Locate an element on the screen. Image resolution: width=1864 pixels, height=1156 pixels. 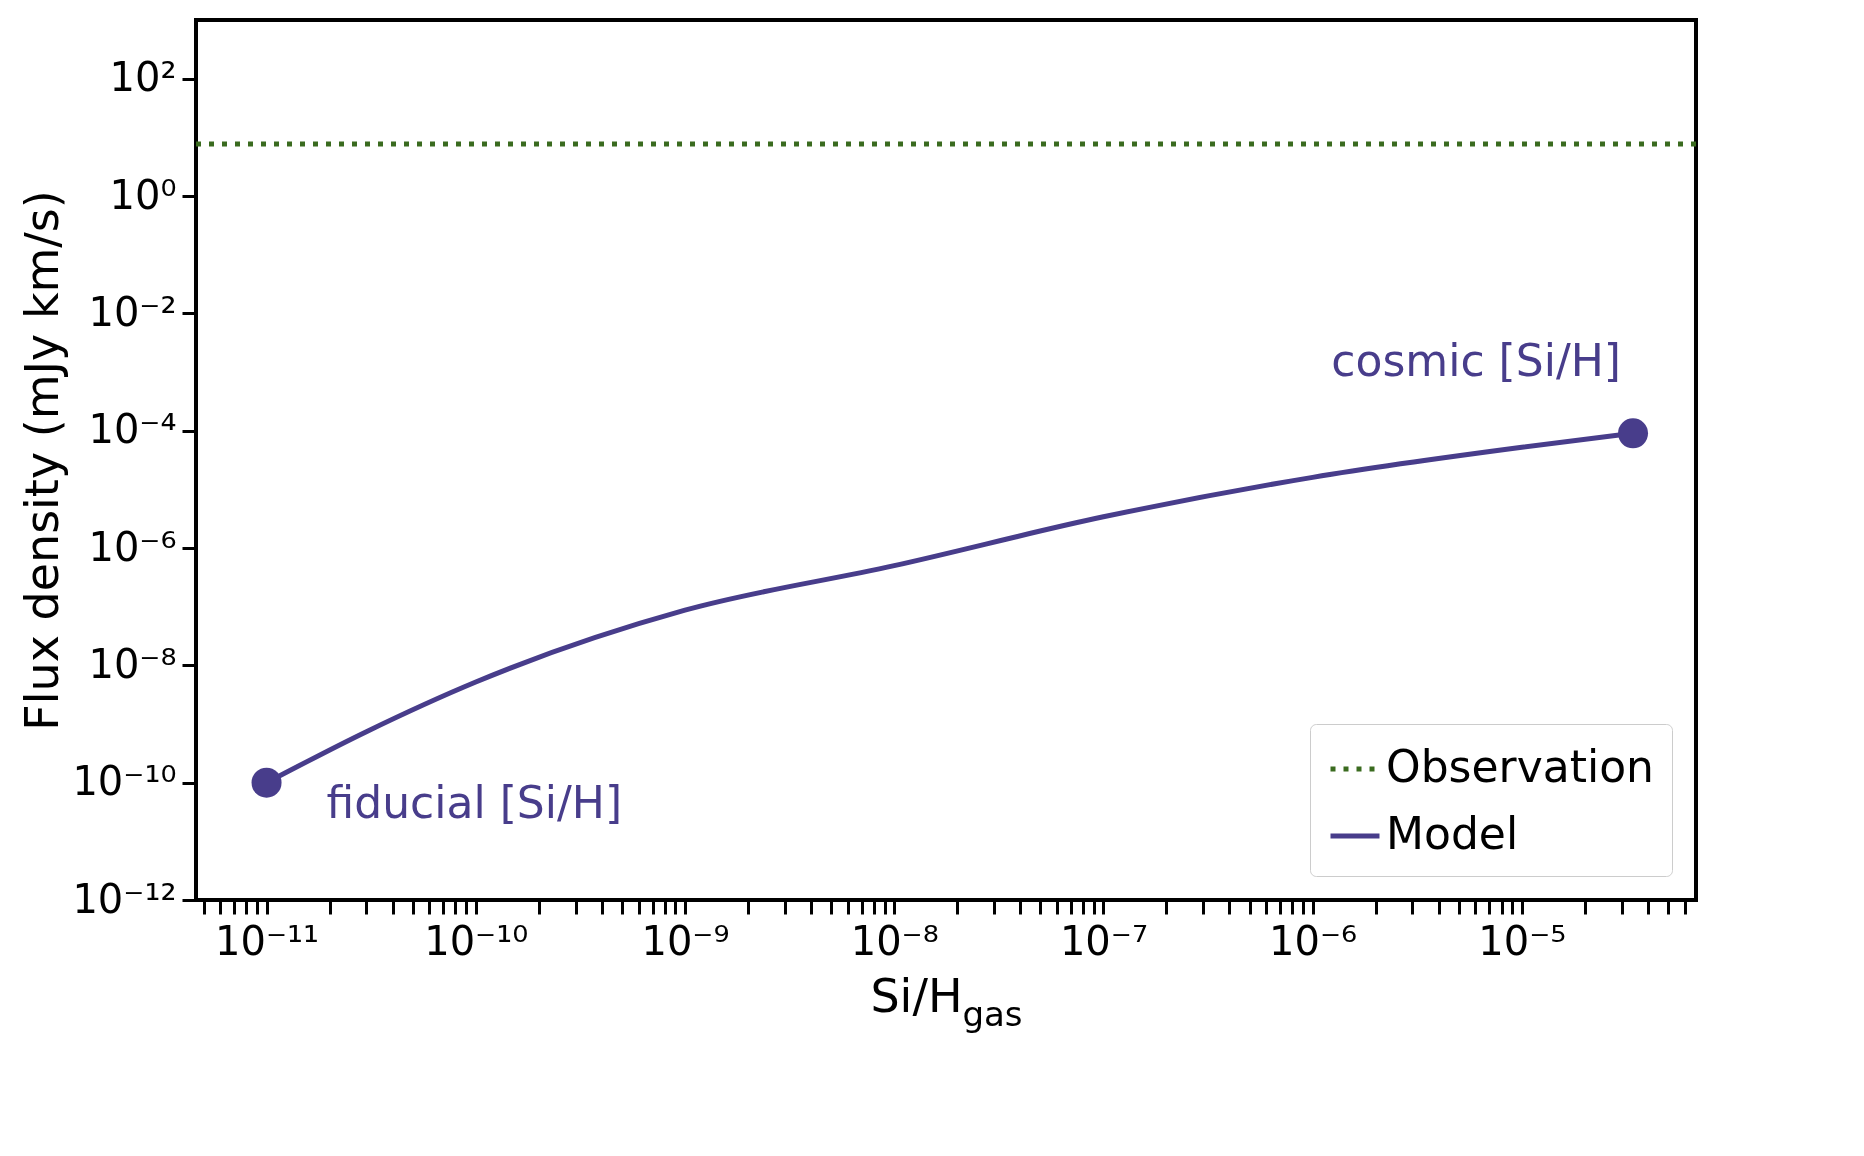
legend-label: Model is located at coordinates (1452, 833).